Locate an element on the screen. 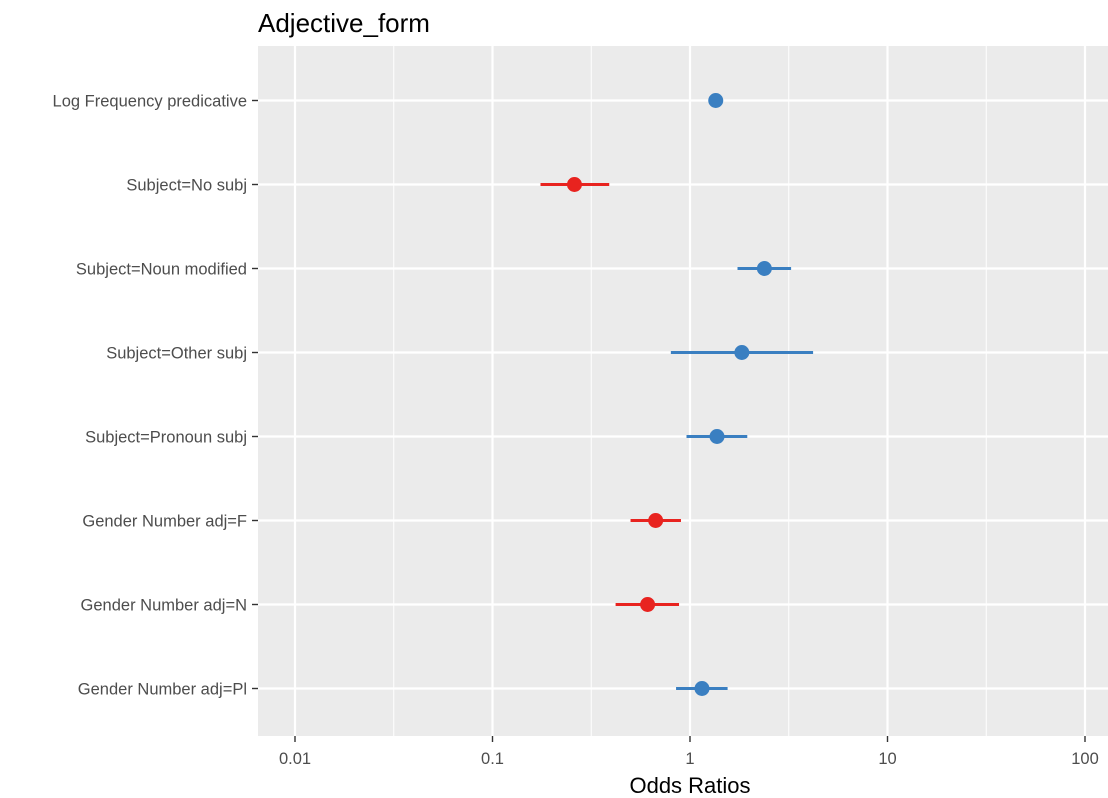  y-tick-label: Subject=Pronoun subj is located at coordinates (166, 438).